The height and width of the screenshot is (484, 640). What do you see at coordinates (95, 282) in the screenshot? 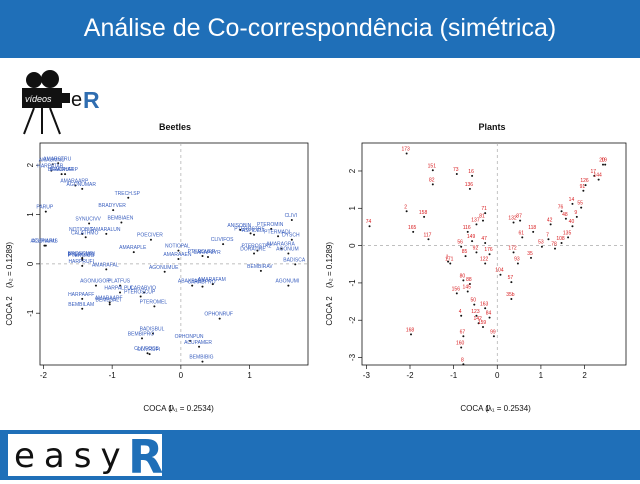
I see `beetles-point-label: AGONUGOR` at bounding box center [95, 282].